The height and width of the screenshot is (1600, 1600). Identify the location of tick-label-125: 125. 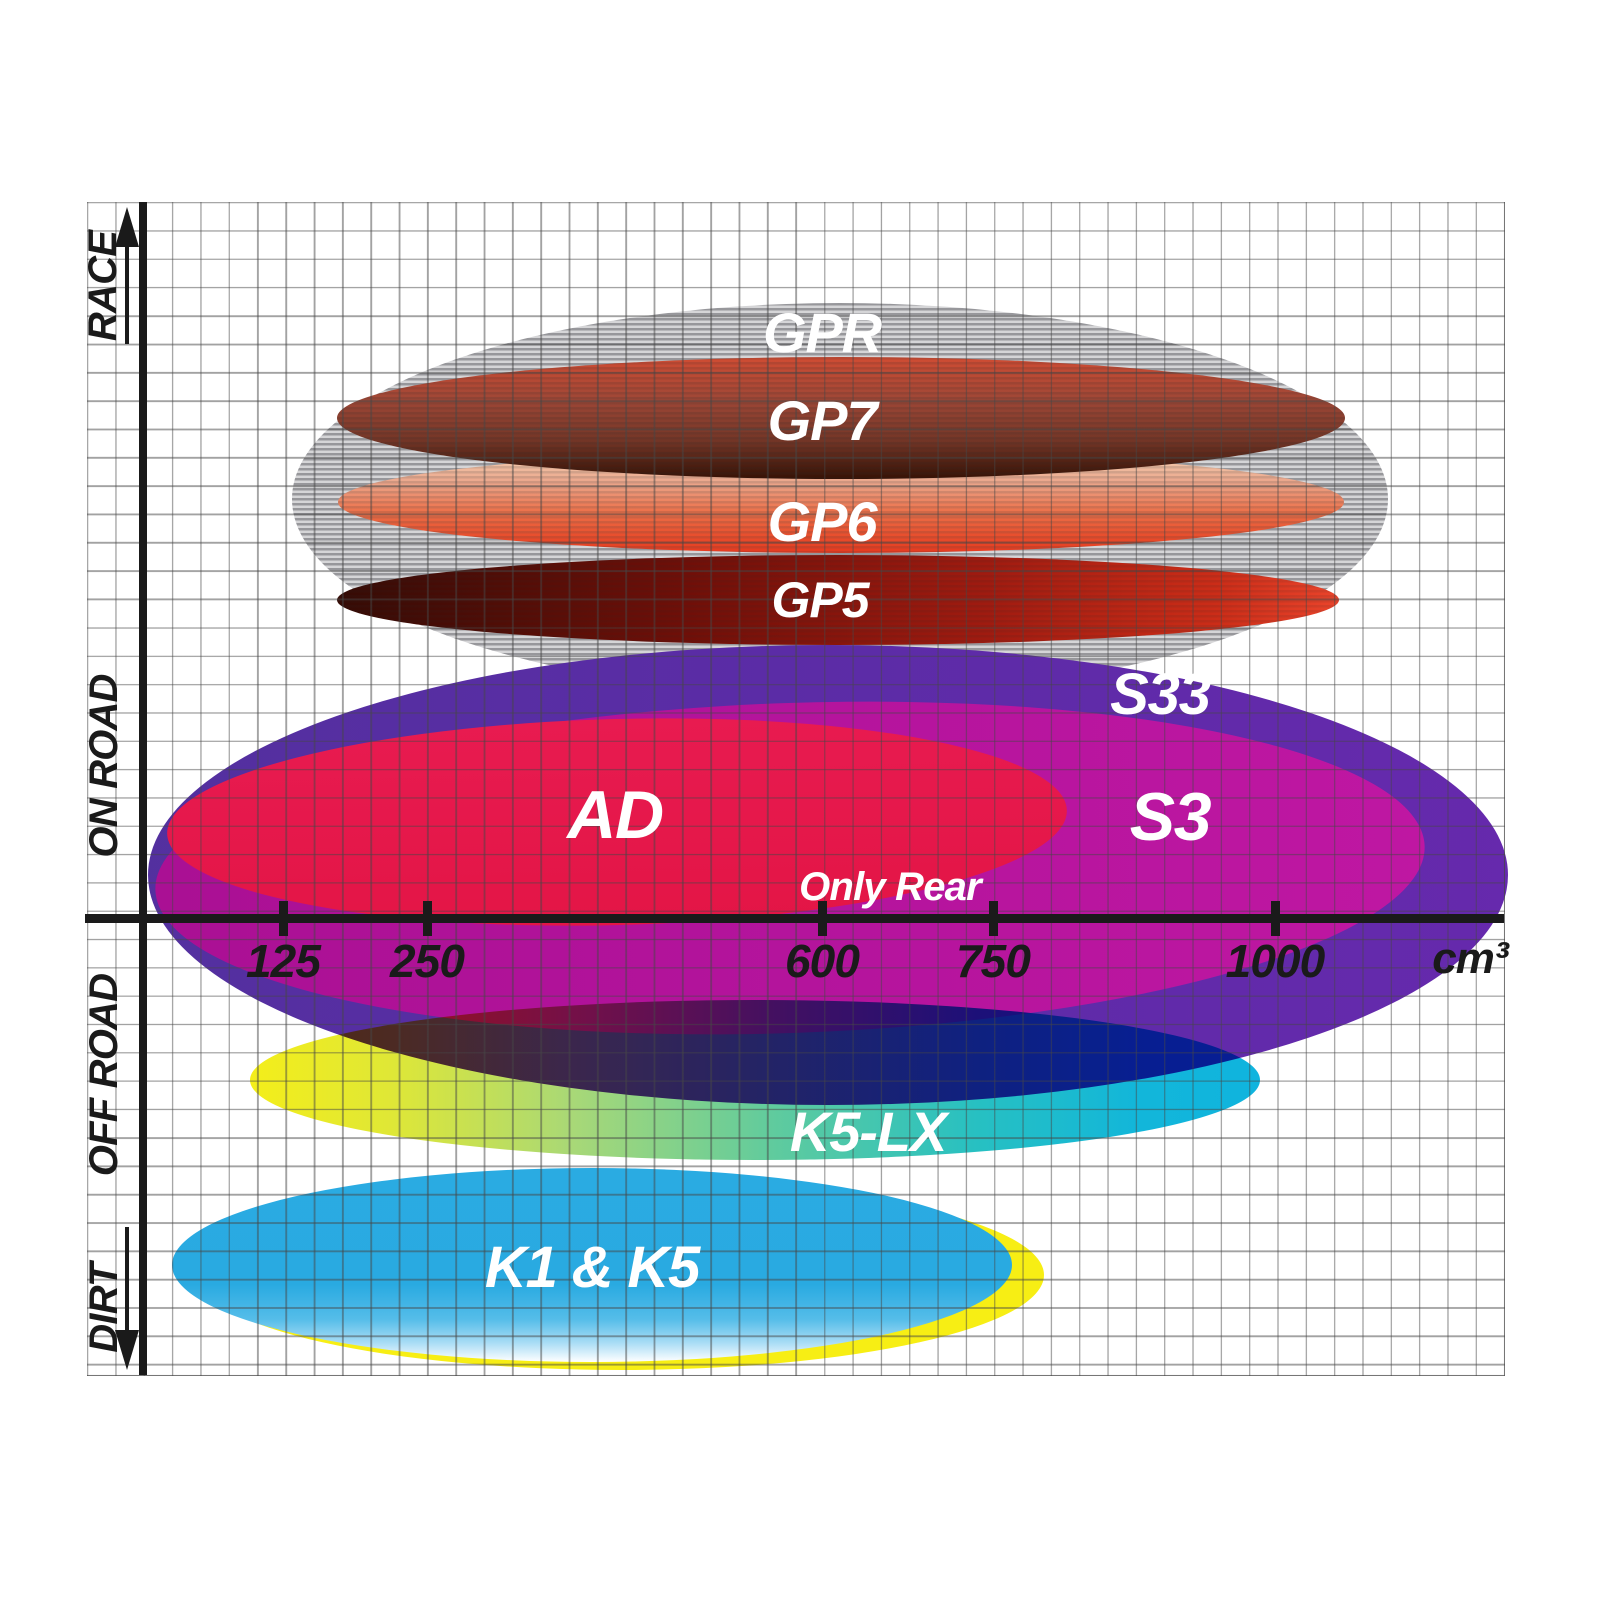
(283, 961).